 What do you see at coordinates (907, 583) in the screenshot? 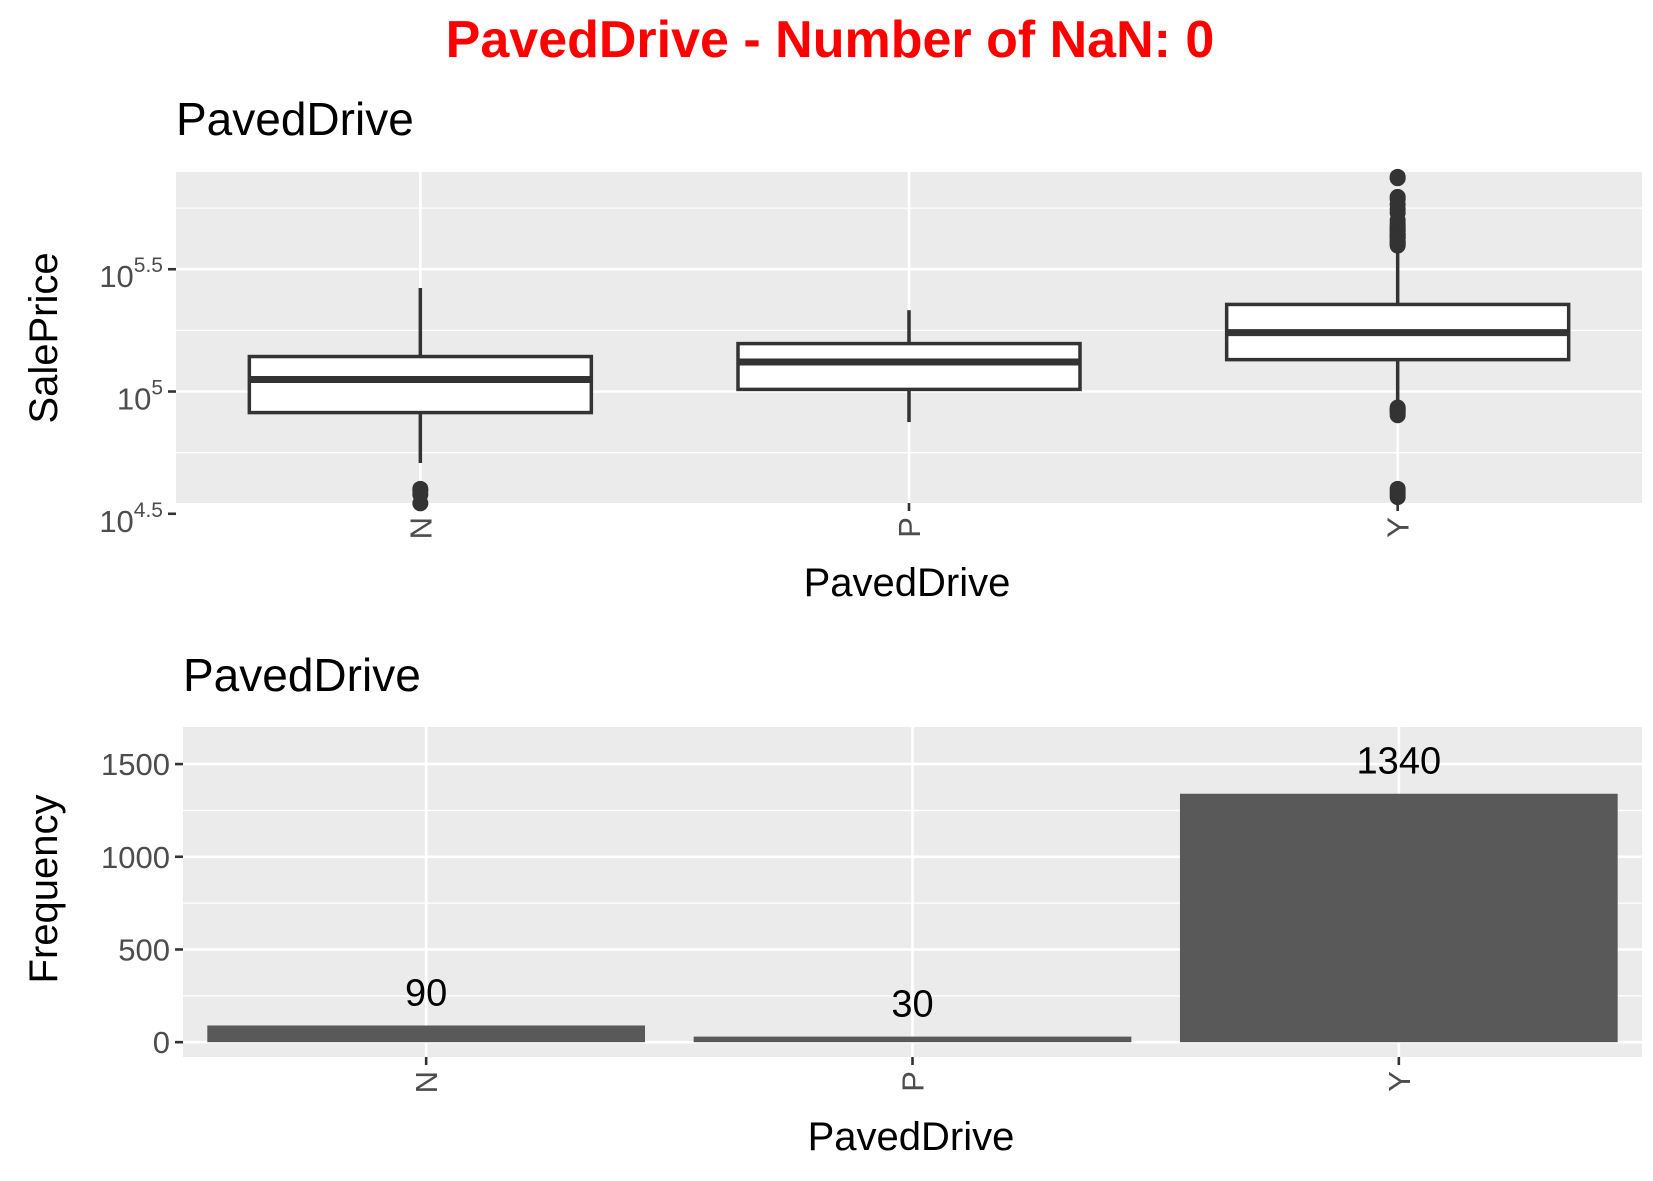
I see `boxplot-x-axis-title: PavedDrive` at bounding box center [907, 583].